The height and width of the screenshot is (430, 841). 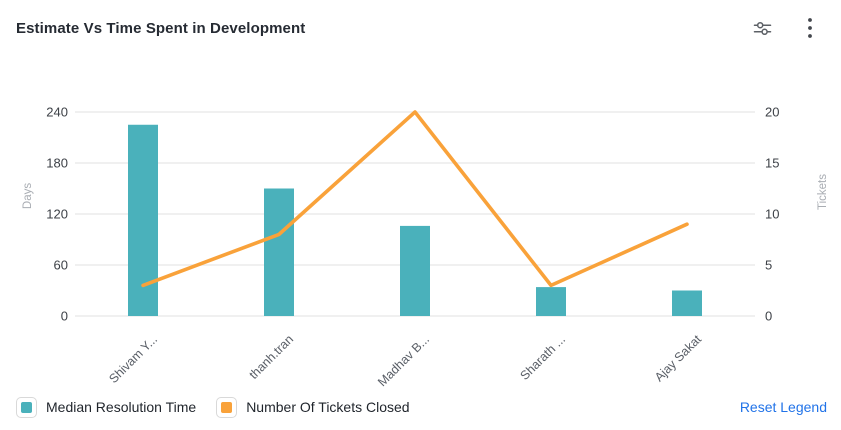 What do you see at coordinates (772, 112) in the screenshot?
I see `right-axis-tick-label: 20` at bounding box center [772, 112].